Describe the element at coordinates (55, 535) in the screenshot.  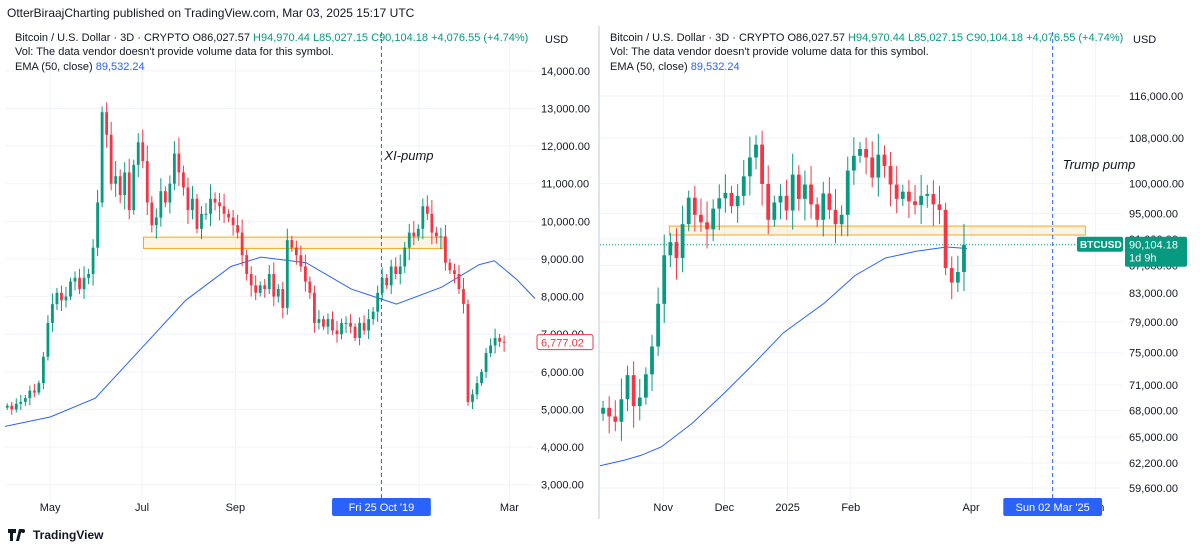
I see `tradingview-watermark: TradingView` at that location.